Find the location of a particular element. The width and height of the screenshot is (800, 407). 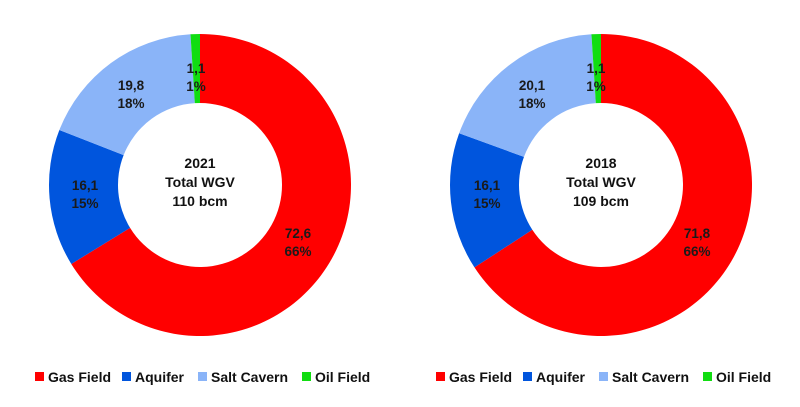

data-label-value: 71,8 is located at coordinates (697, 233).